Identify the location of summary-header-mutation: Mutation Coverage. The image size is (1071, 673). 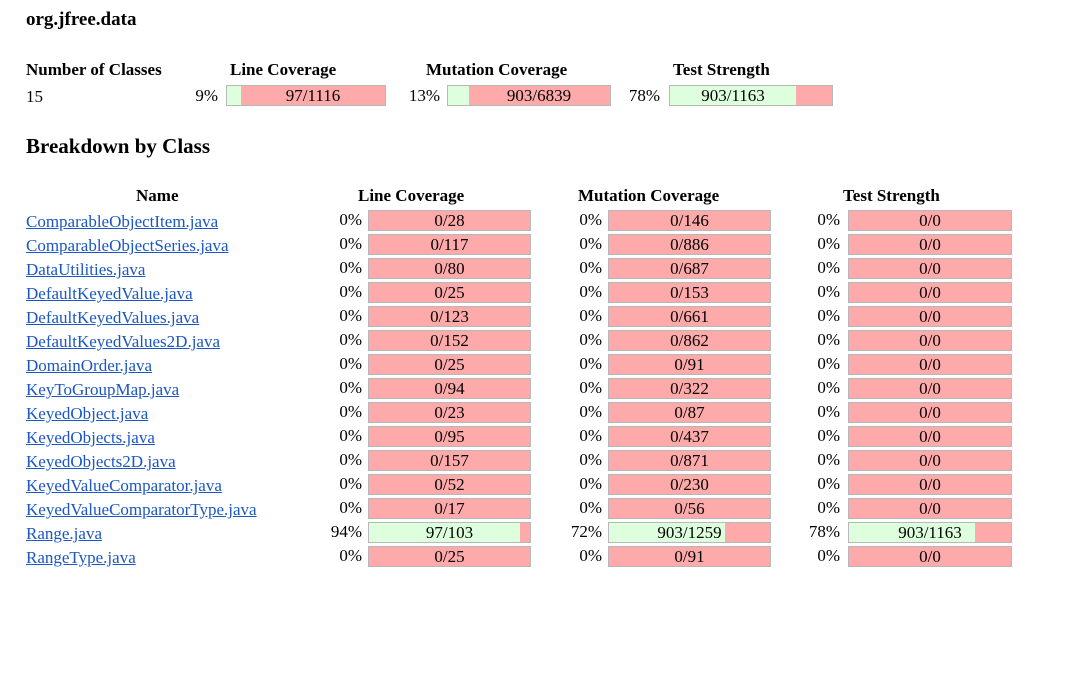
(497, 69).